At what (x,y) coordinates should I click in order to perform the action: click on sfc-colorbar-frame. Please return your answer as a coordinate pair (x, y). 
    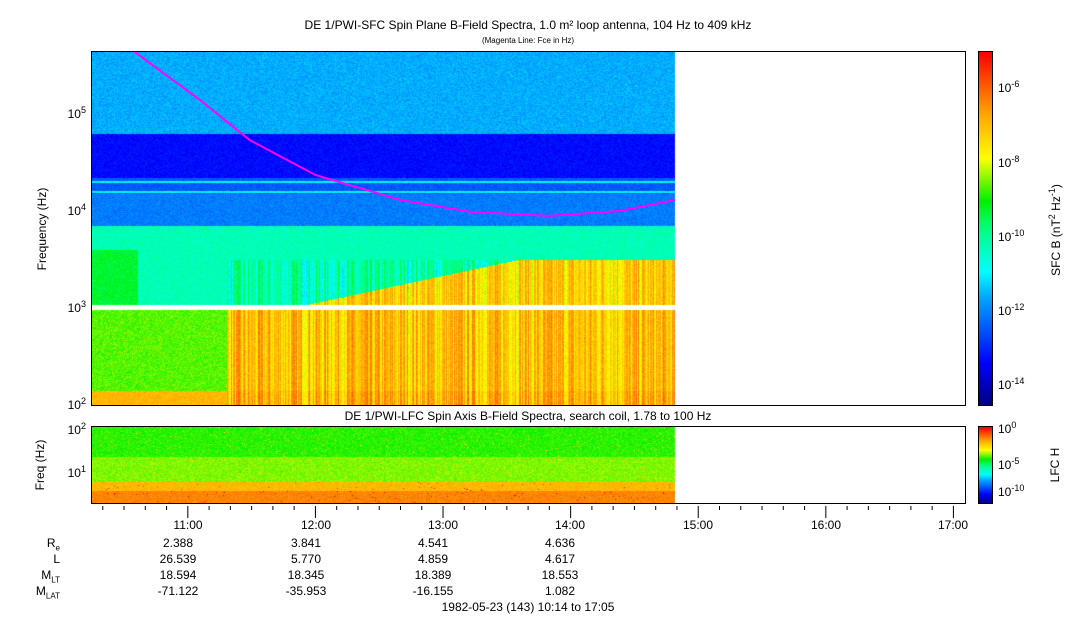
    Looking at the image, I should click on (985, 228).